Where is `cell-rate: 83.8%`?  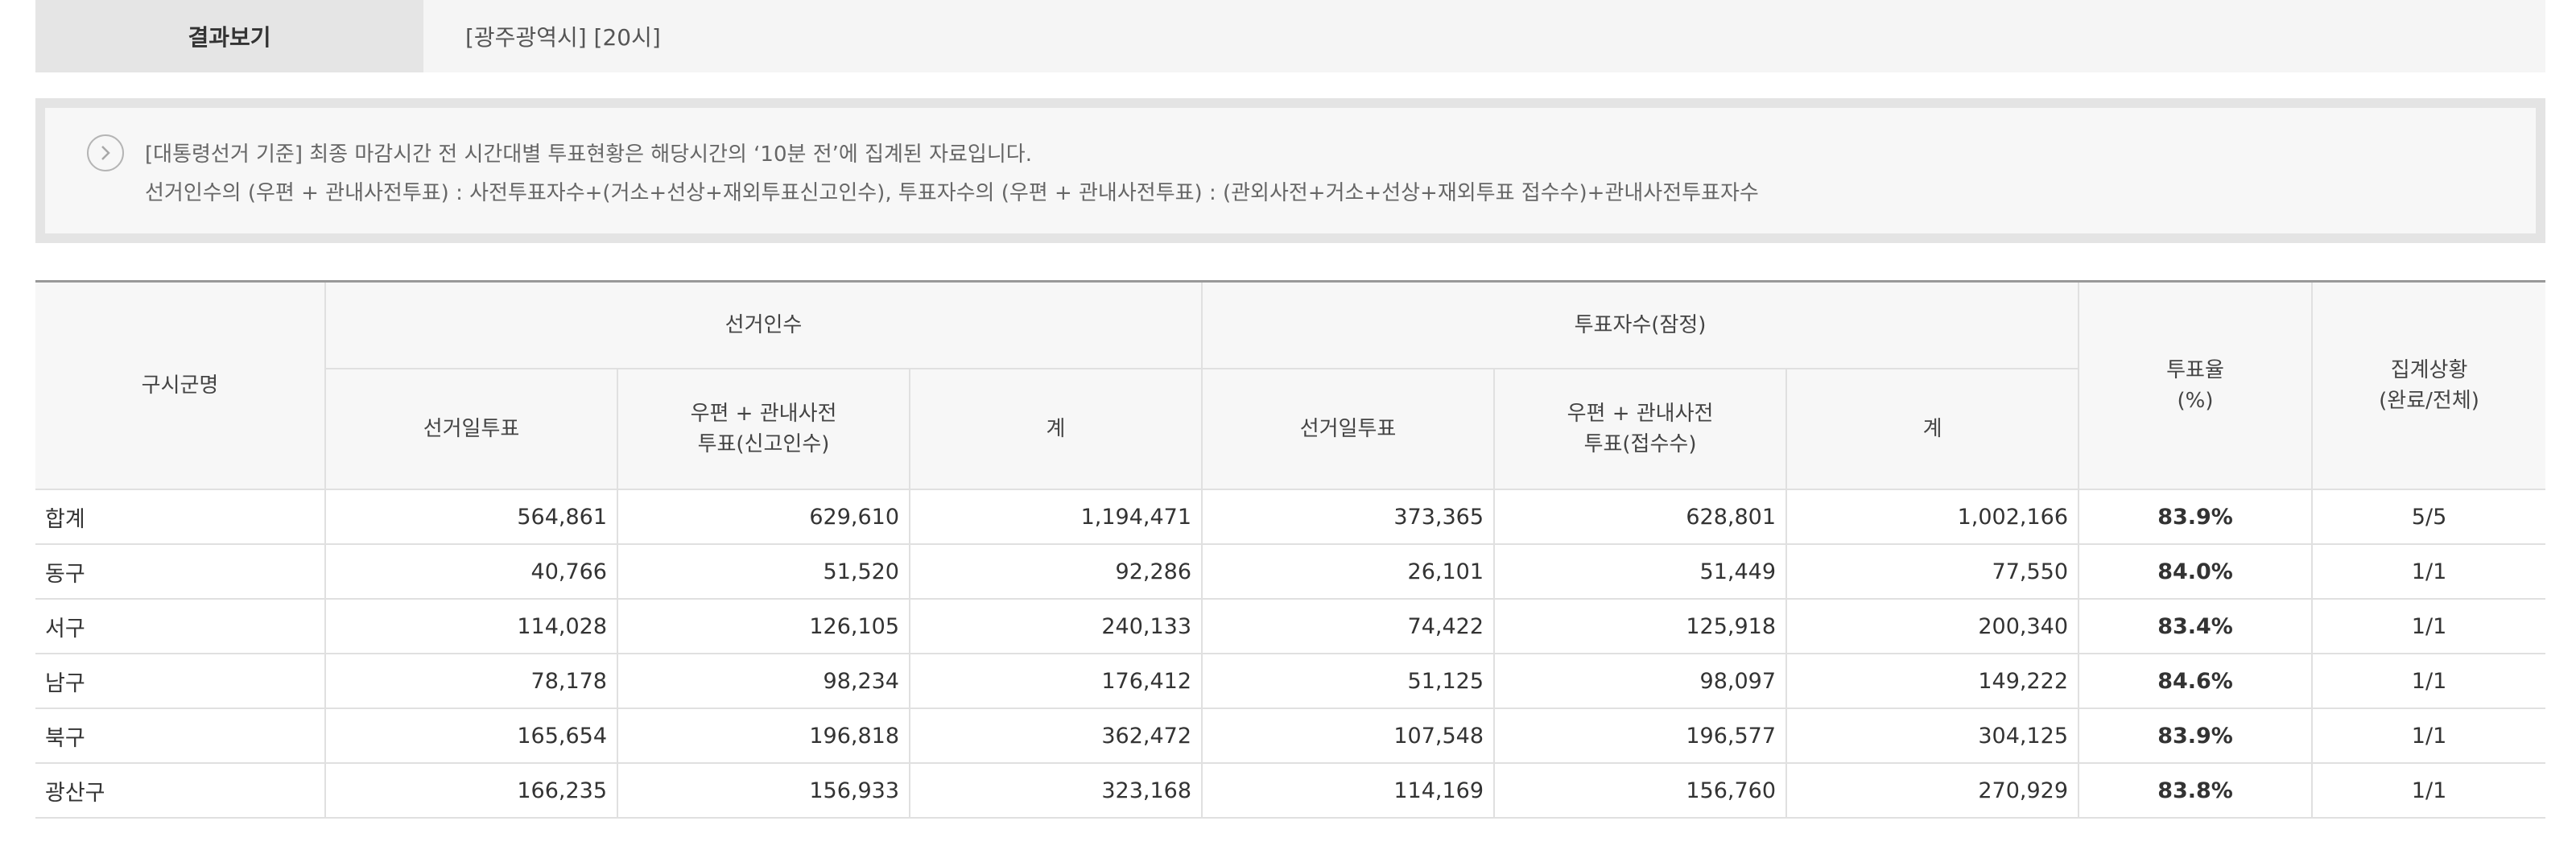 cell-rate: 83.8% is located at coordinates (2196, 790).